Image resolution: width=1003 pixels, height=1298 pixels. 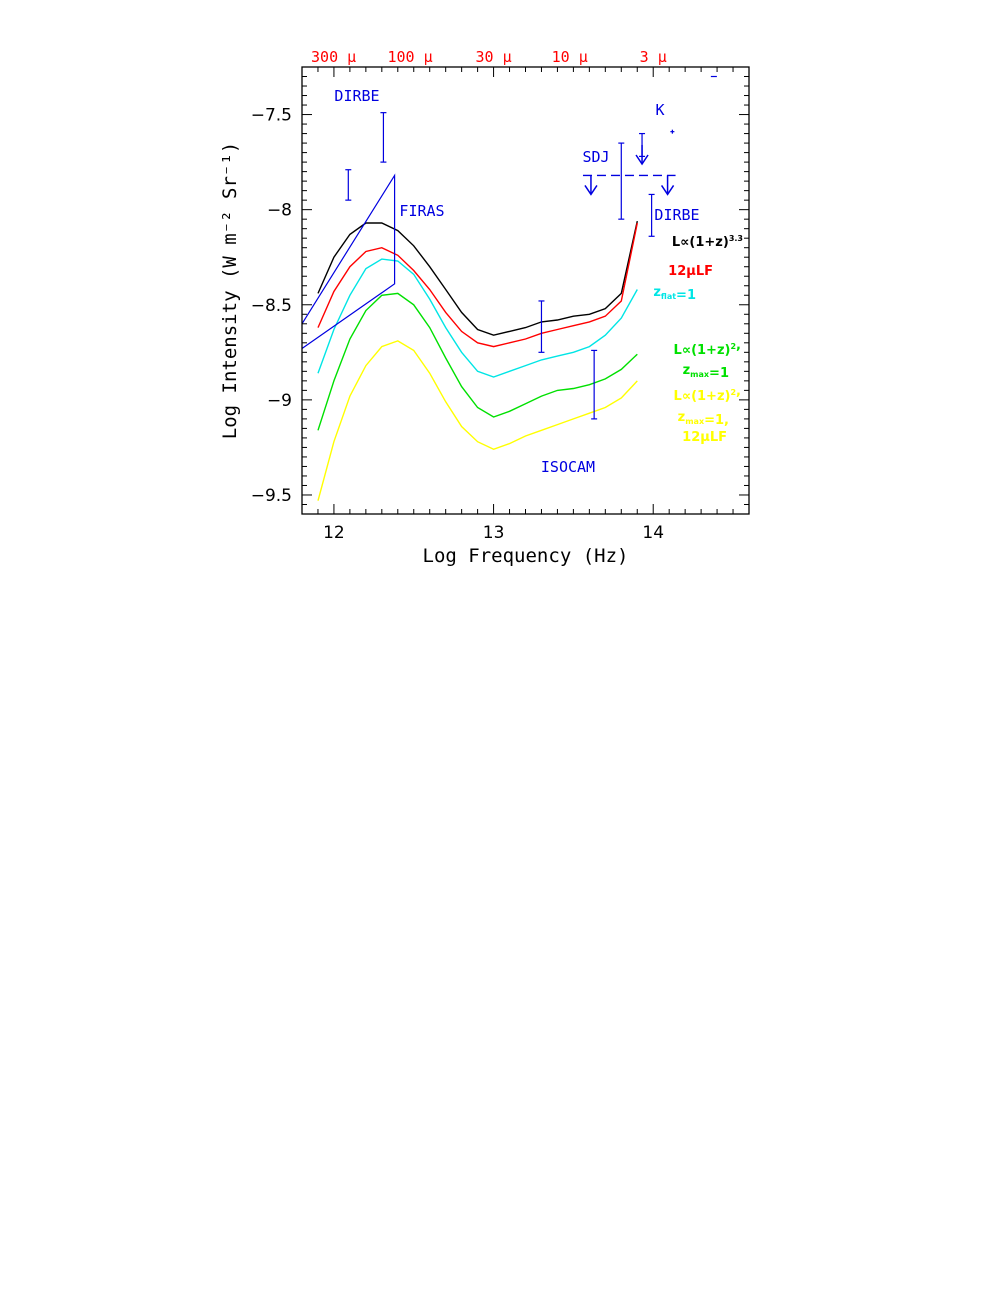 What do you see at coordinates (271, 496) in the screenshot?
I see `y-tick-label: −9.5` at bounding box center [271, 496].